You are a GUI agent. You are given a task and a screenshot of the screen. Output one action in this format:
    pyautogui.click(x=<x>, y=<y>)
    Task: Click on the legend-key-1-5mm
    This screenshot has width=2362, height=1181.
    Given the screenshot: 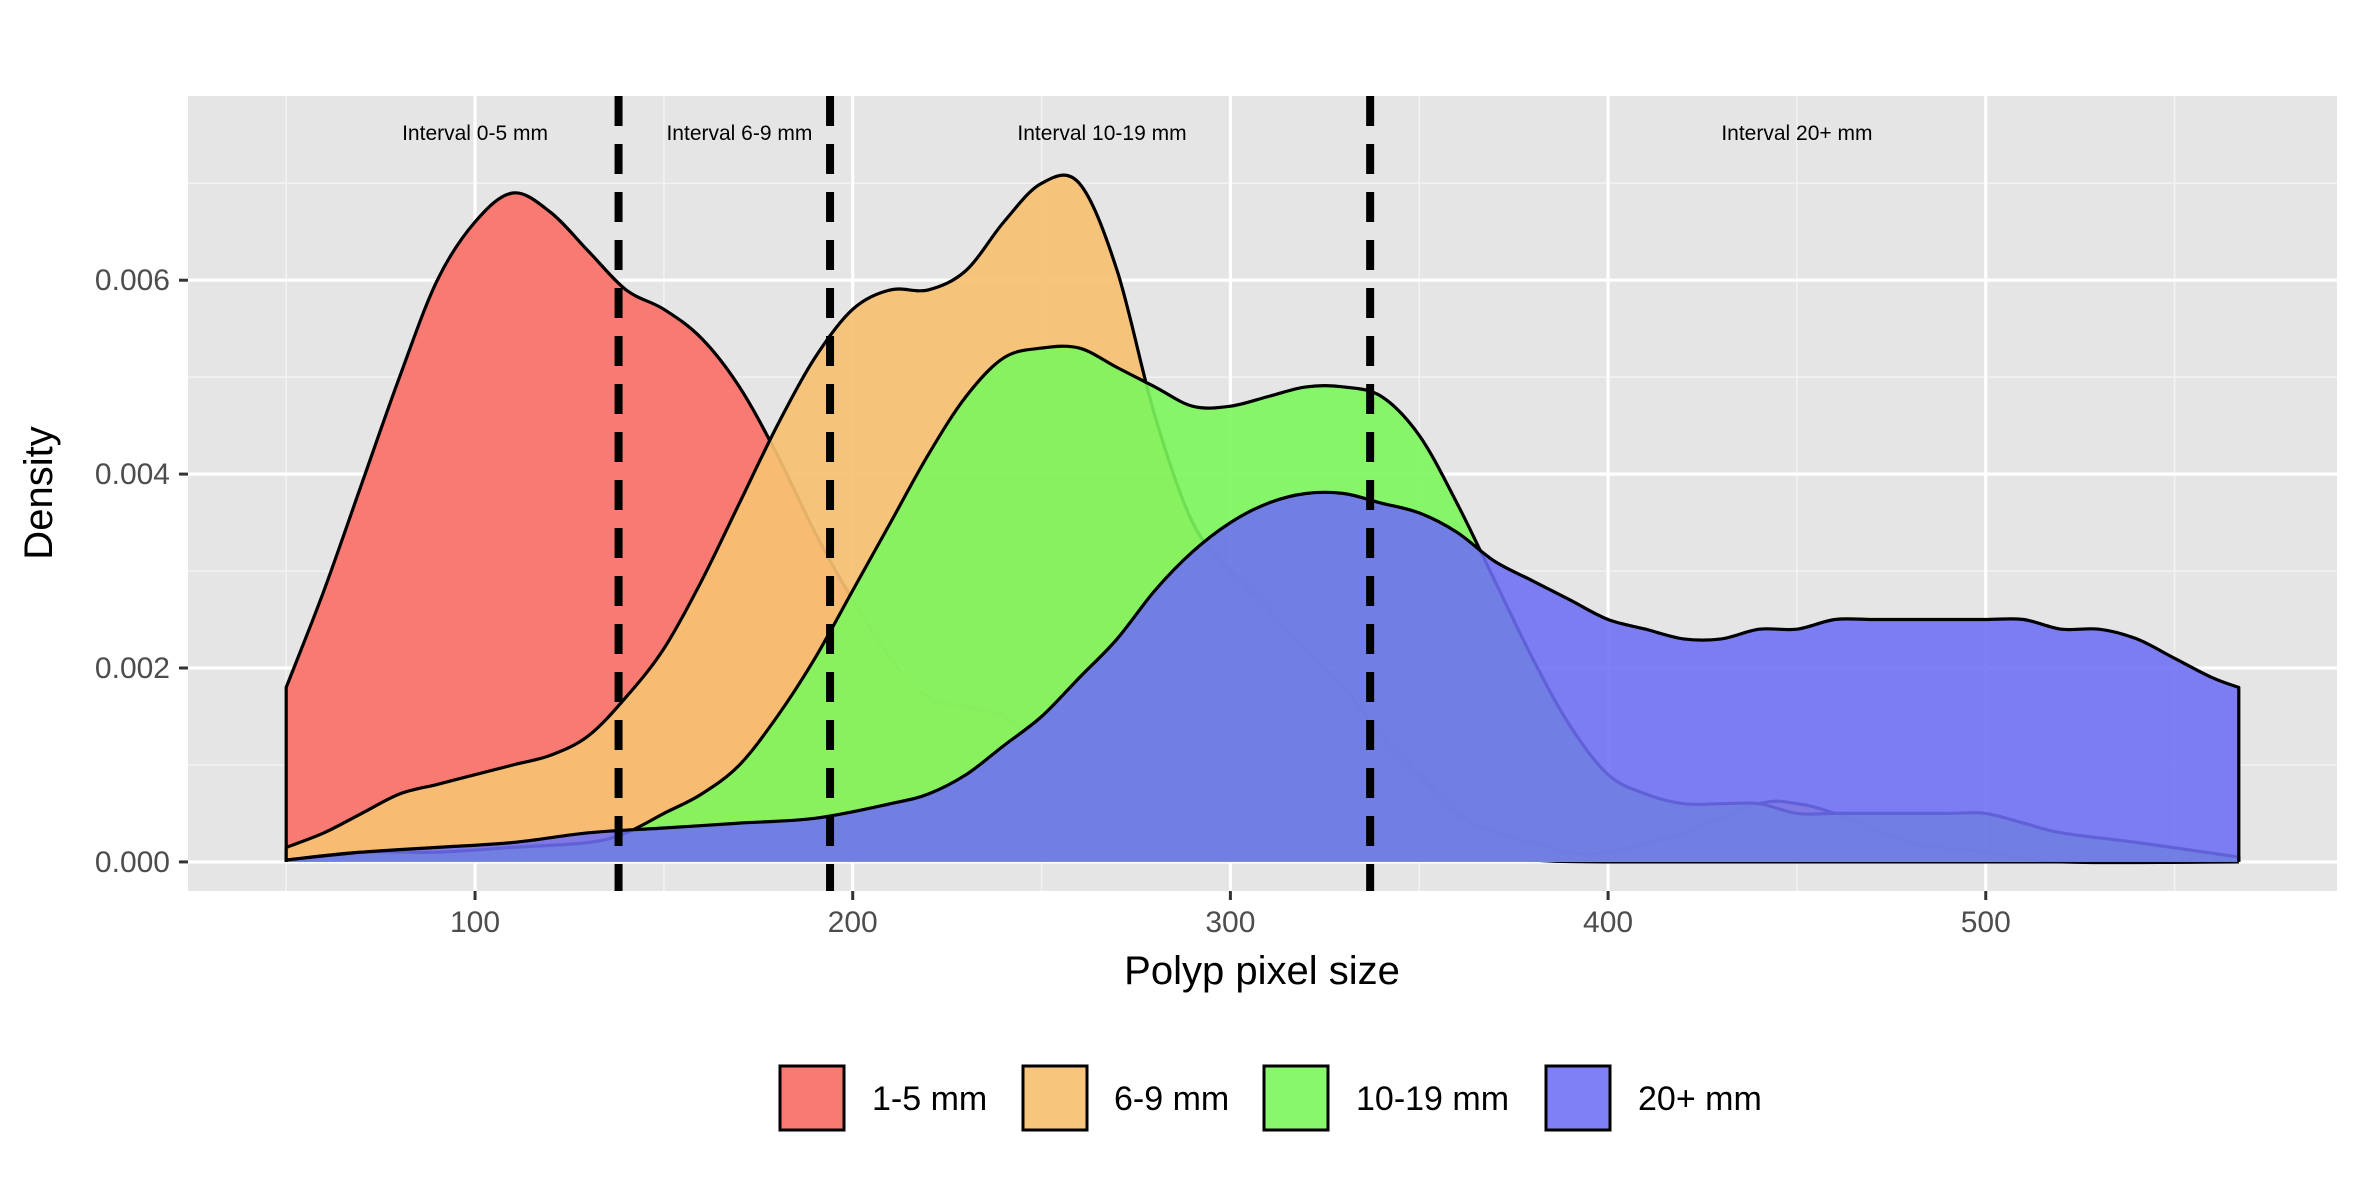 What is the action you would take?
    pyautogui.click(x=812, y=1098)
    